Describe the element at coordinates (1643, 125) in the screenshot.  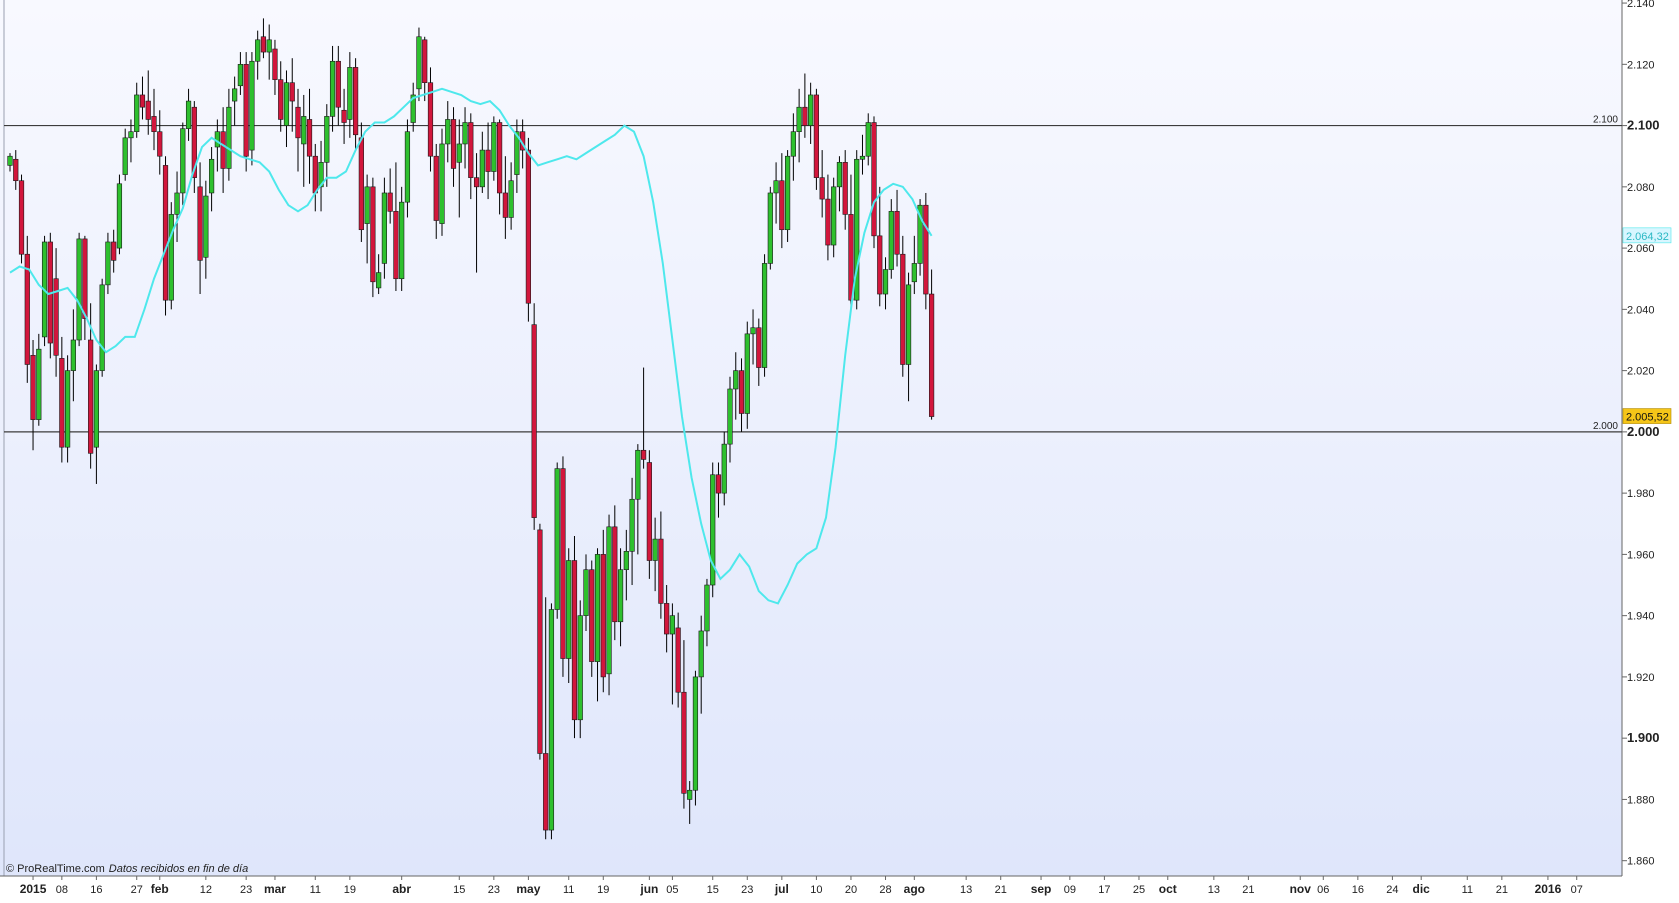
I see `y-tick-label: 2.100` at that location.